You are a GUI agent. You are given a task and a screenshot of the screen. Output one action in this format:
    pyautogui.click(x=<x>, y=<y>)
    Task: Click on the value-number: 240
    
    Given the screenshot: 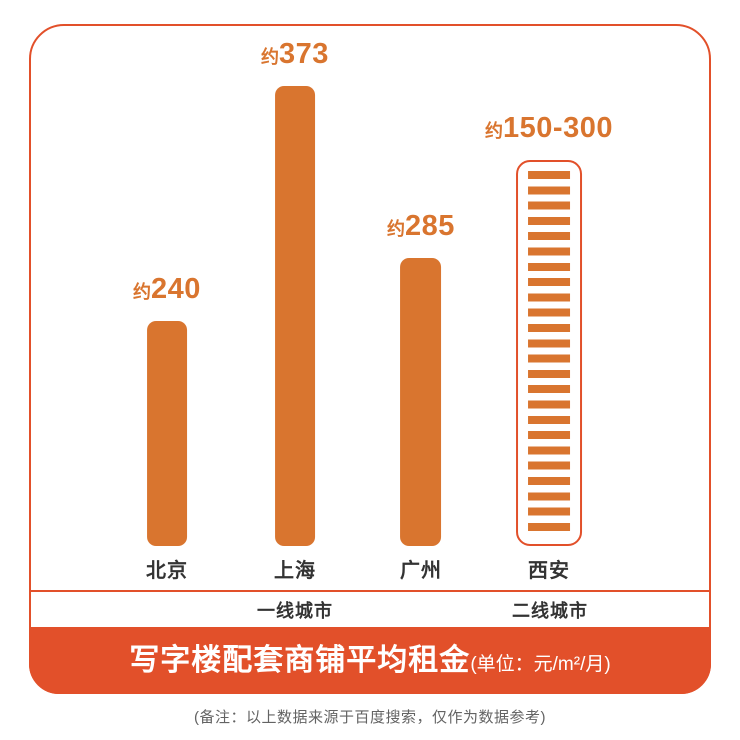 What is the action you would take?
    pyautogui.click(x=176, y=289)
    